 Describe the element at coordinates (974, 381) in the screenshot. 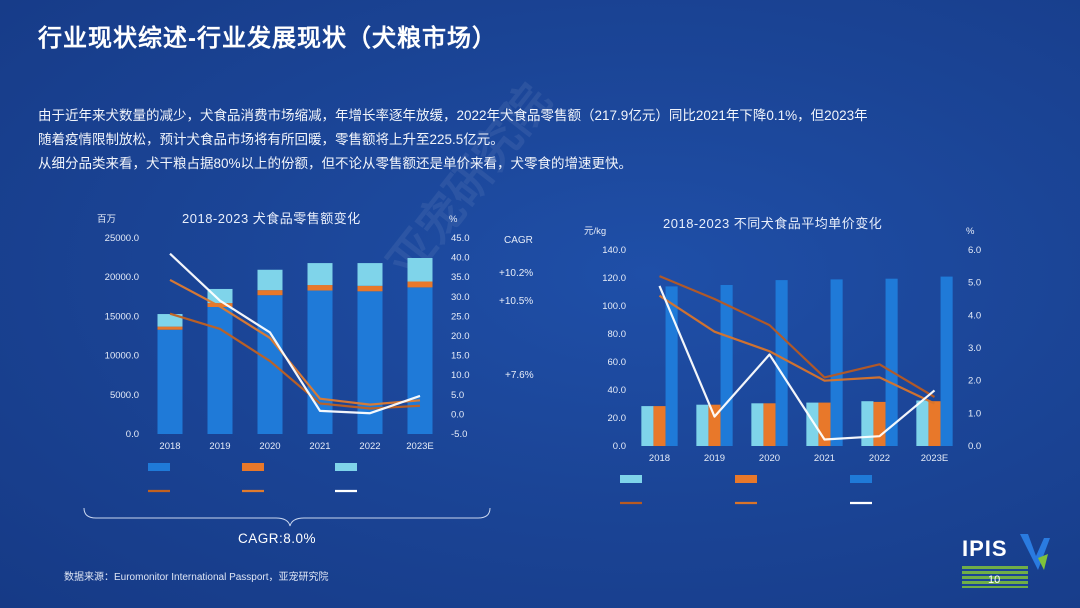

I see `y2-tick-label: 2.0` at that location.